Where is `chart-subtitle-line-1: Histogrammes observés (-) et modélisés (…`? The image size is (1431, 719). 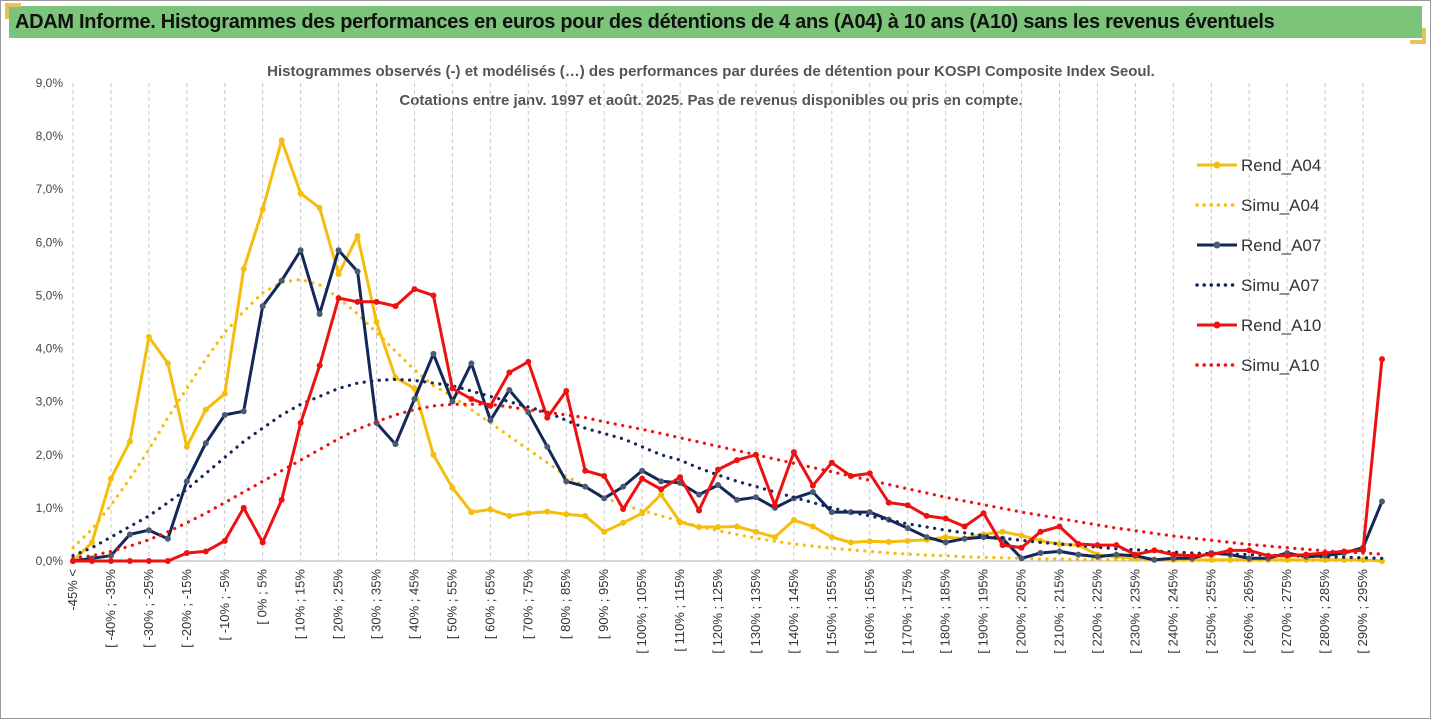
chart-subtitle-line-1: Histogrammes observés (-) et modélisés (… is located at coordinates (711, 71).